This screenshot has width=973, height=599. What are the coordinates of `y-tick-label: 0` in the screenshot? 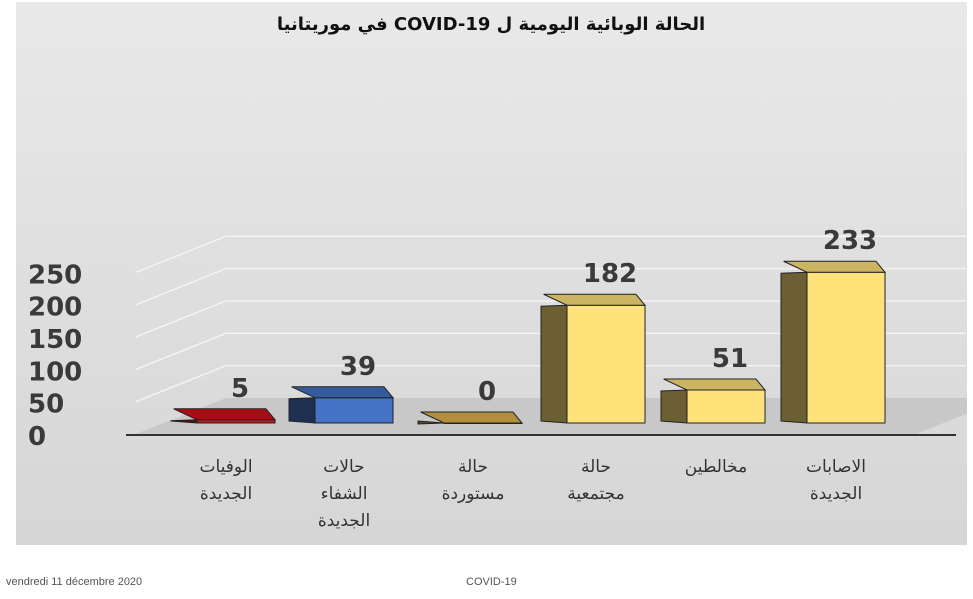 It's located at (37, 437).